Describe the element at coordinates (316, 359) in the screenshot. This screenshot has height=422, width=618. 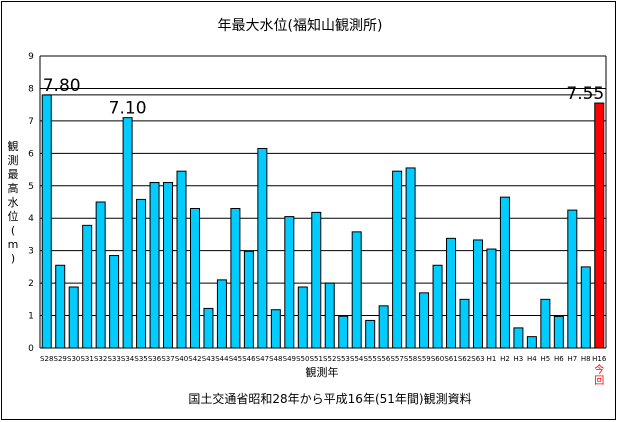
I see `x-tick-label: S51` at that location.